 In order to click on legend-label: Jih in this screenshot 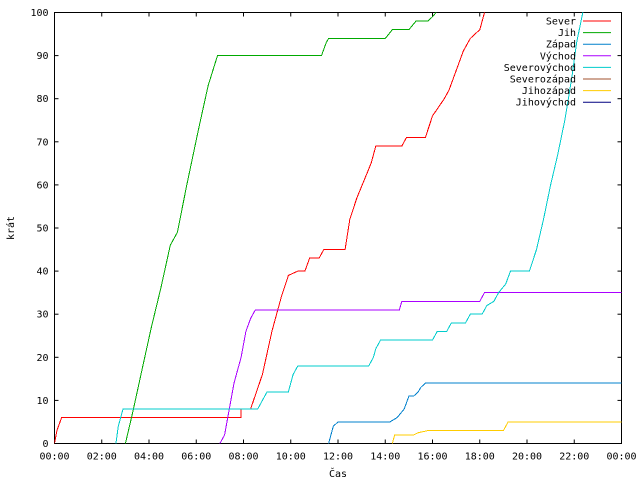, I will do `click(567, 33)`.